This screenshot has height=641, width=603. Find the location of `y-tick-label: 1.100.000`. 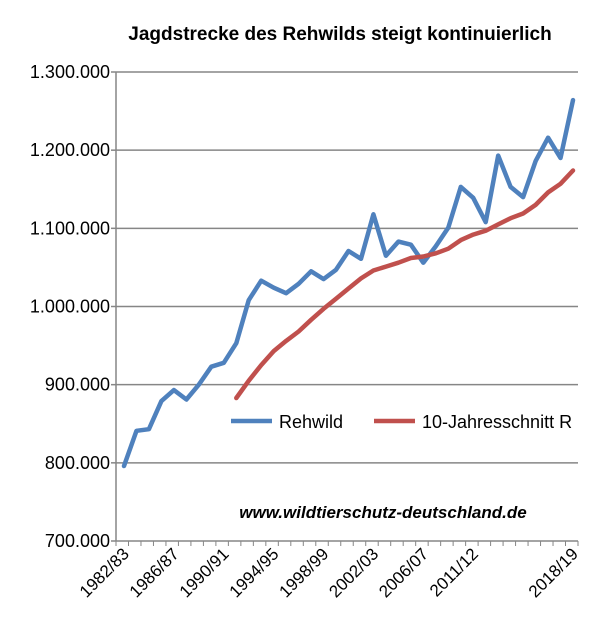

y-tick-label: 1.100.000 is located at coordinates (70, 228).